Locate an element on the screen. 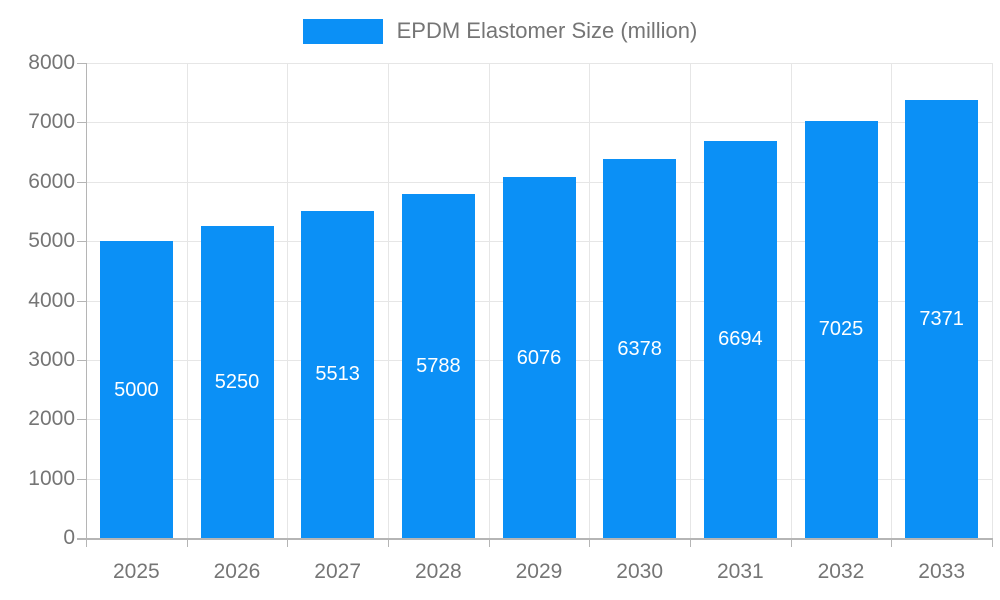  x-tick-label: 2025 is located at coordinates (136, 571).